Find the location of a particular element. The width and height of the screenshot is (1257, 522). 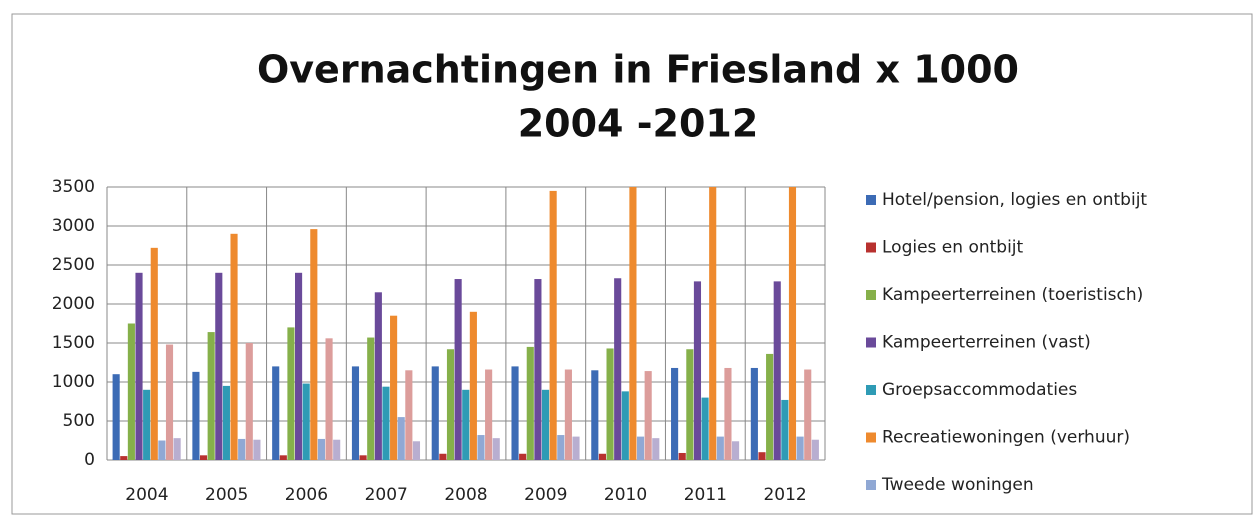

y-tick-label: 500 is located at coordinates (79, 421).